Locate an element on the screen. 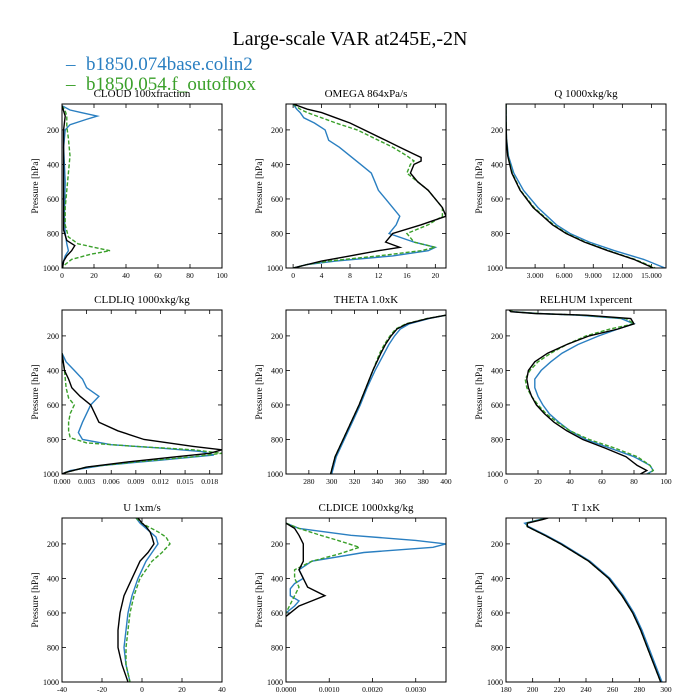 The width and height of the screenshot is (700, 700). legend-line-base: – is located at coordinates (71, 64).